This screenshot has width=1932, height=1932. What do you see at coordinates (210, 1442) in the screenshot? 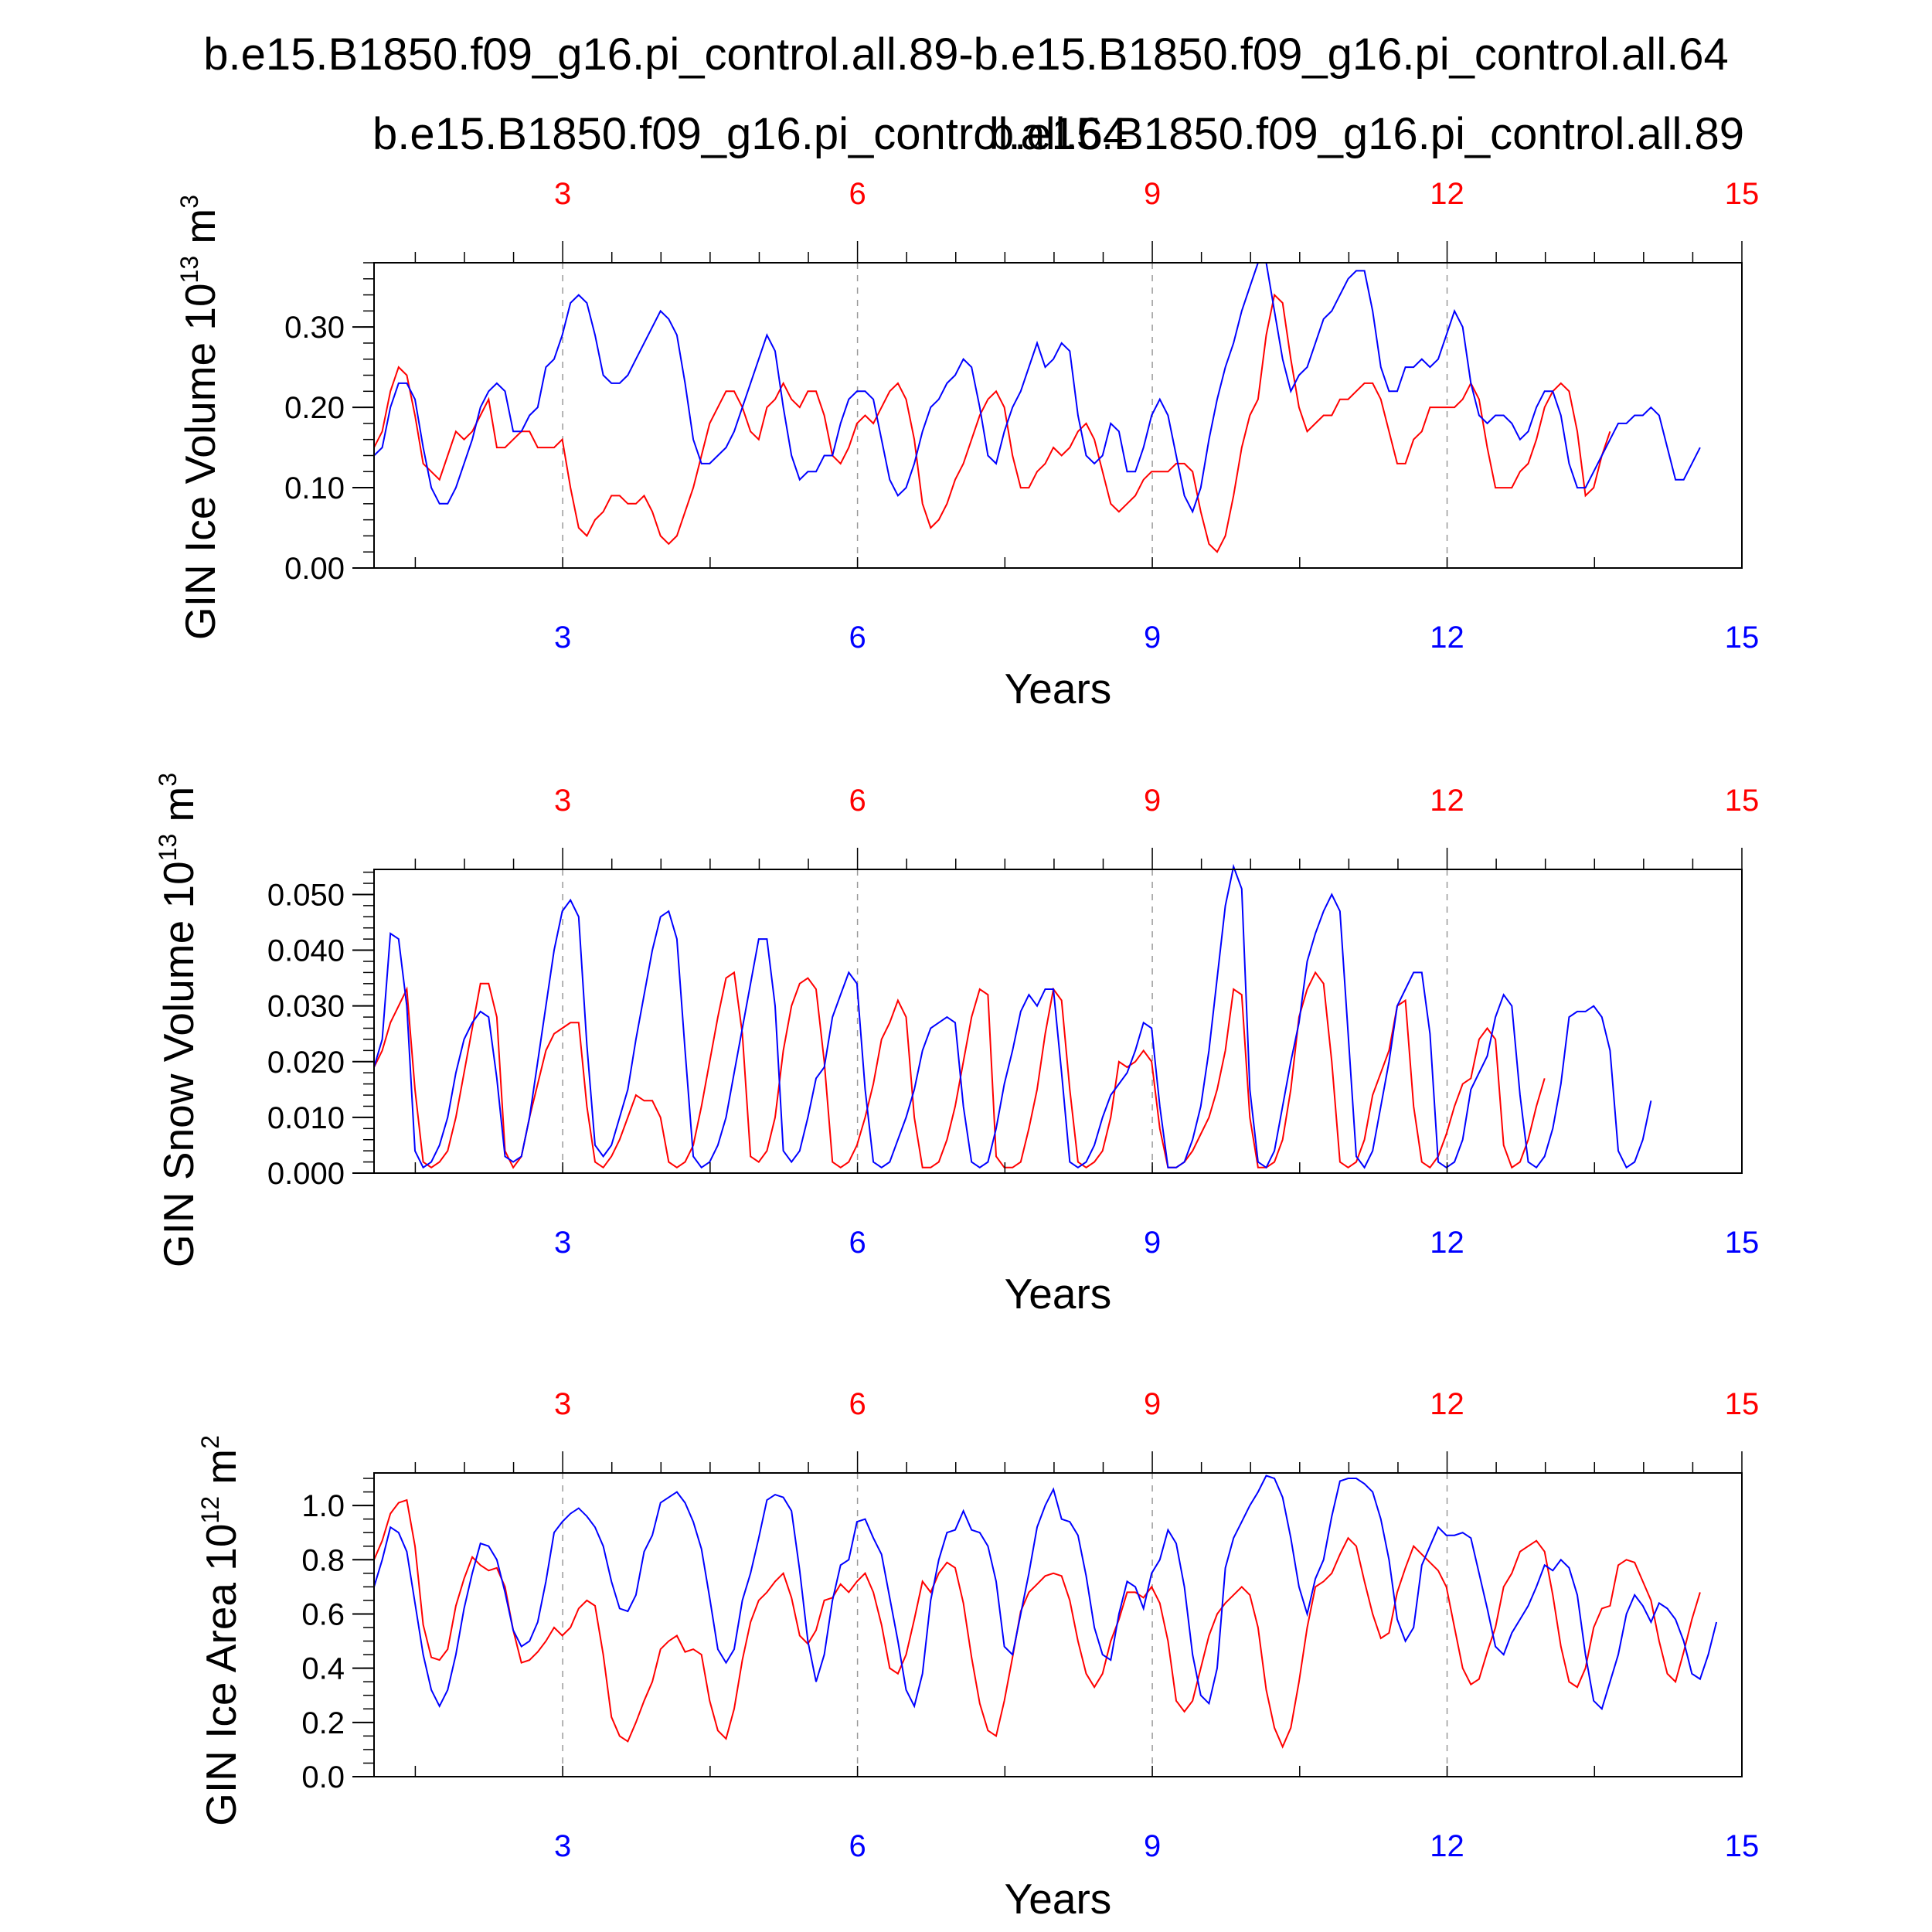
I see `y-axis-label-unit-exp: 2` at bounding box center [210, 1442].